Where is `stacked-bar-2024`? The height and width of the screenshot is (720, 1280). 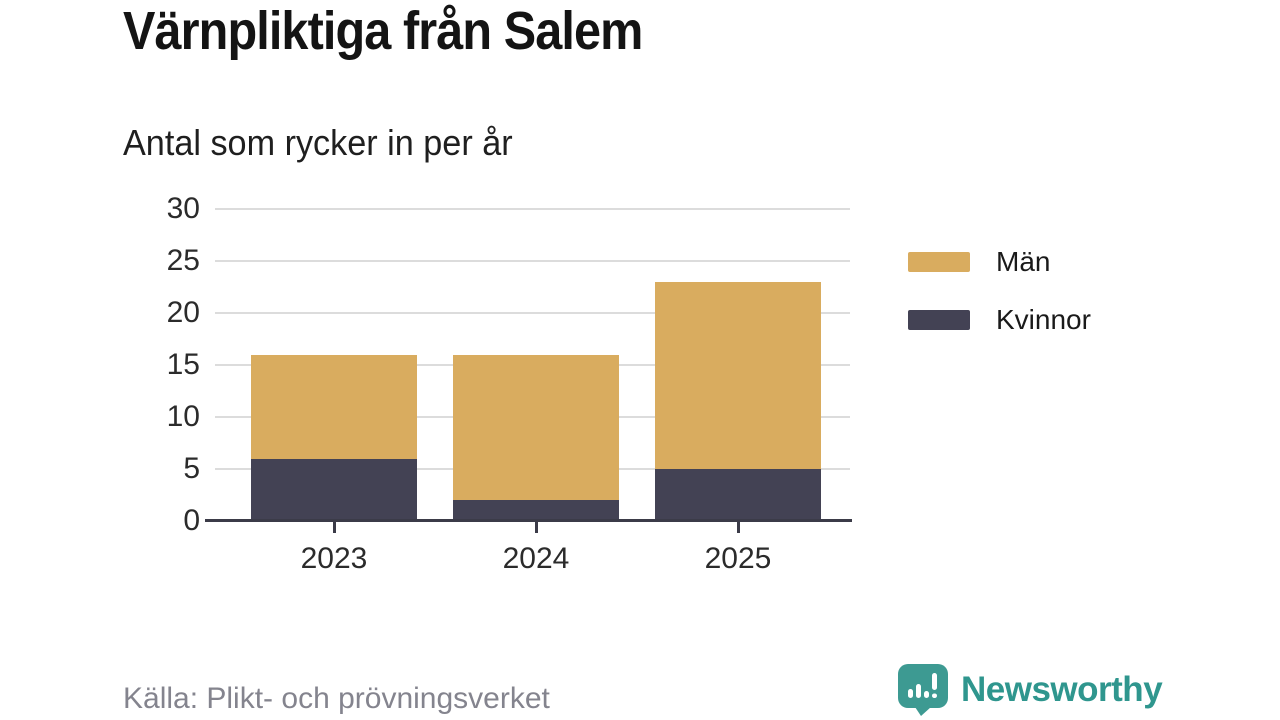 stacked-bar-2024 is located at coordinates (536, 437).